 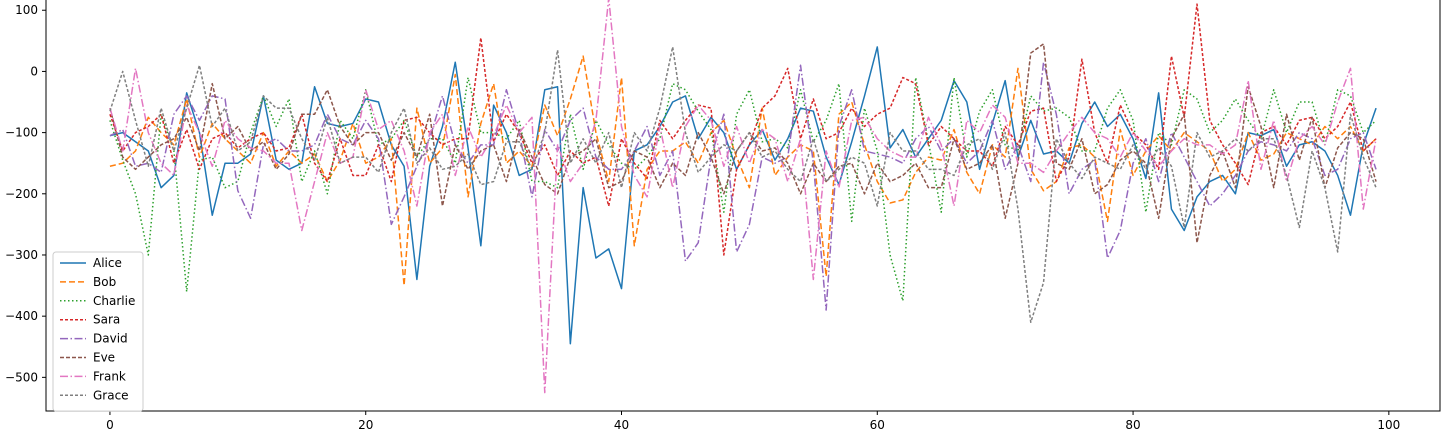 I want to click on y-tick-label: −200, so click(x=21, y=194).